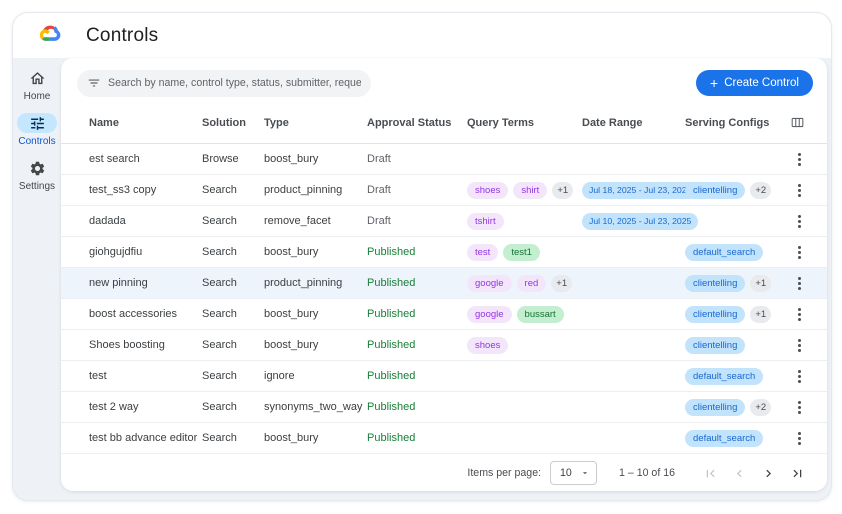 This screenshot has width=842, height=514. I want to click on first-page-icon, so click(710, 473).